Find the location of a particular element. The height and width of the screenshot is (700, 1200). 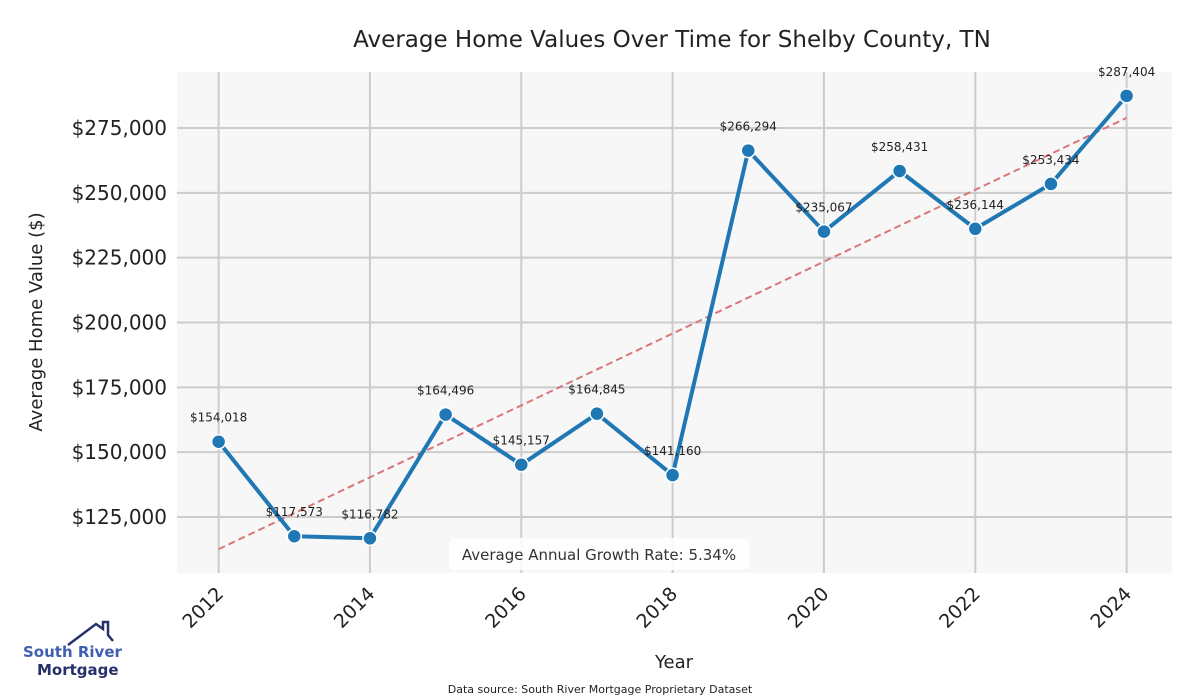

x-tick-label: 2014 is located at coordinates (355, 608).